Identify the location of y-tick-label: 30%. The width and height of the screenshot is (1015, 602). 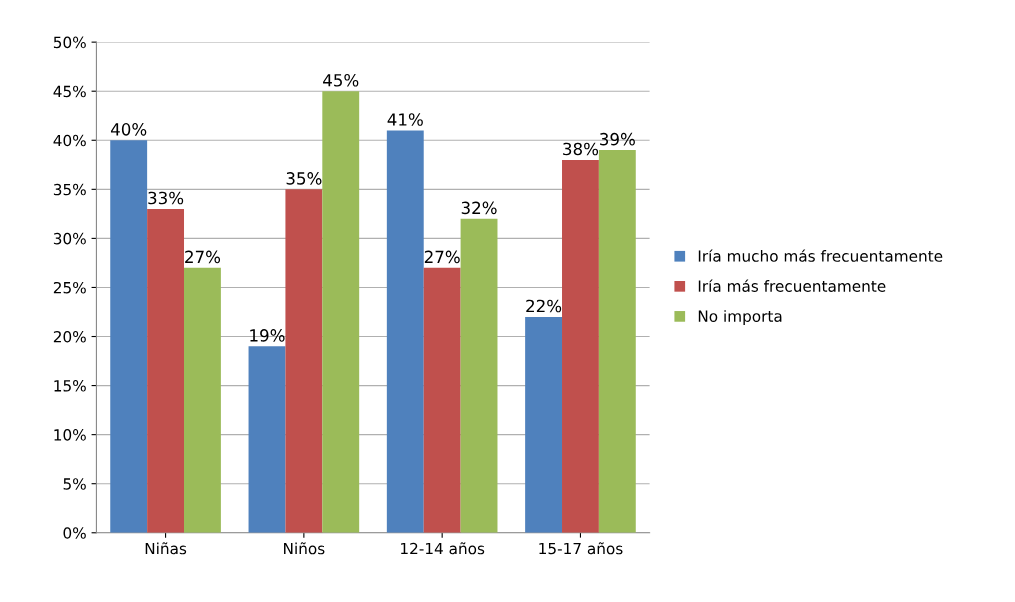
(69, 238).